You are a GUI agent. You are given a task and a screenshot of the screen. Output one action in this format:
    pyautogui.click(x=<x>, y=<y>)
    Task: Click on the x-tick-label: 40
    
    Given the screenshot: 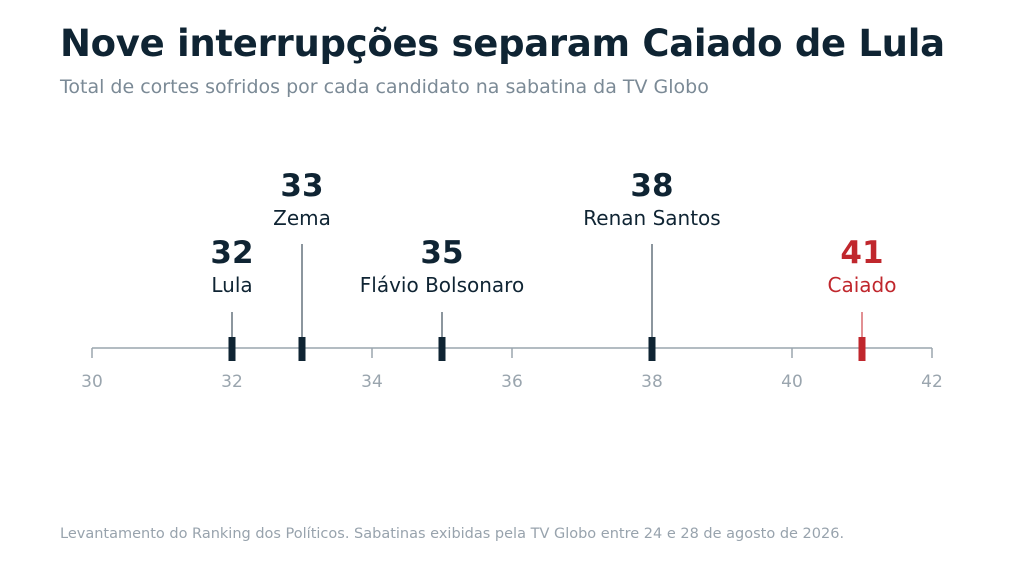 What is the action you would take?
    pyautogui.click(x=792, y=382)
    